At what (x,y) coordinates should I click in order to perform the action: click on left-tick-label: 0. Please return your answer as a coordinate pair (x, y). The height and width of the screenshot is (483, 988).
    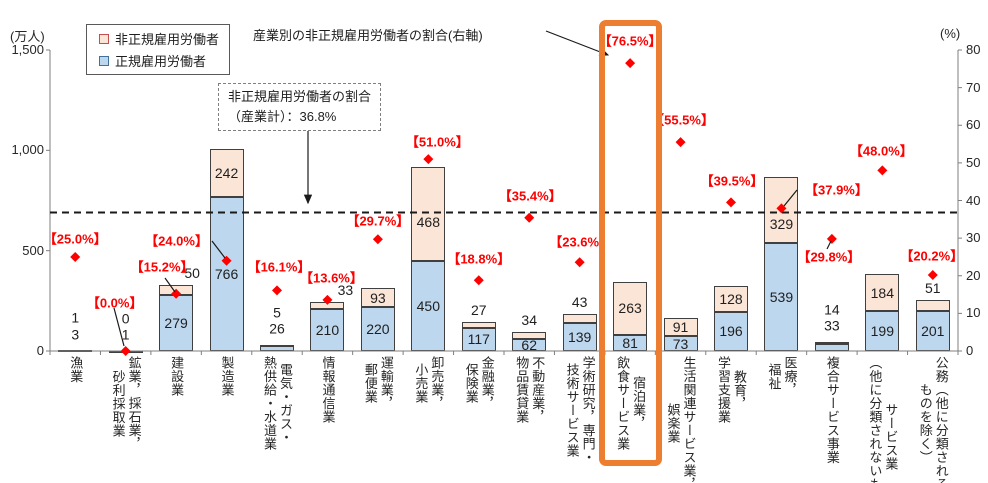
    Looking at the image, I should click on (40, 350).